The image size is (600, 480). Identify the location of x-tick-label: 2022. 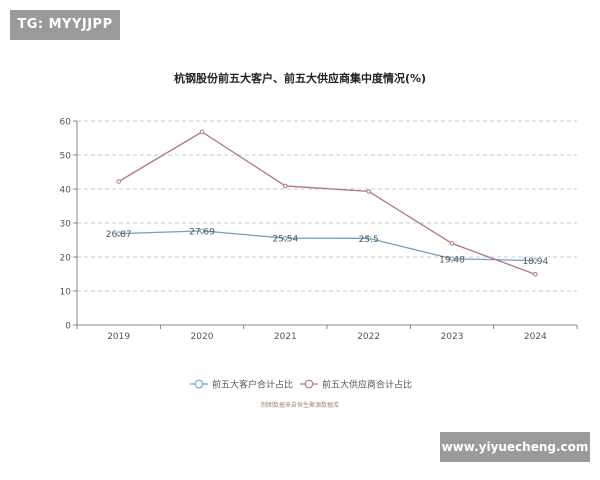
(368, 337).